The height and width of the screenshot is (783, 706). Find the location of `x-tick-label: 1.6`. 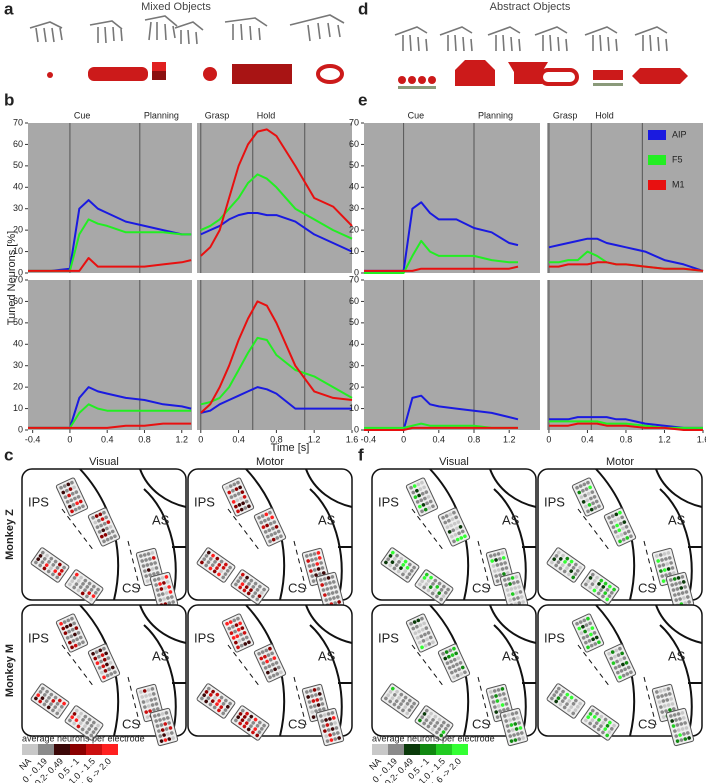

x-tick-label: 1.6 is located at coordinates (352, 439).